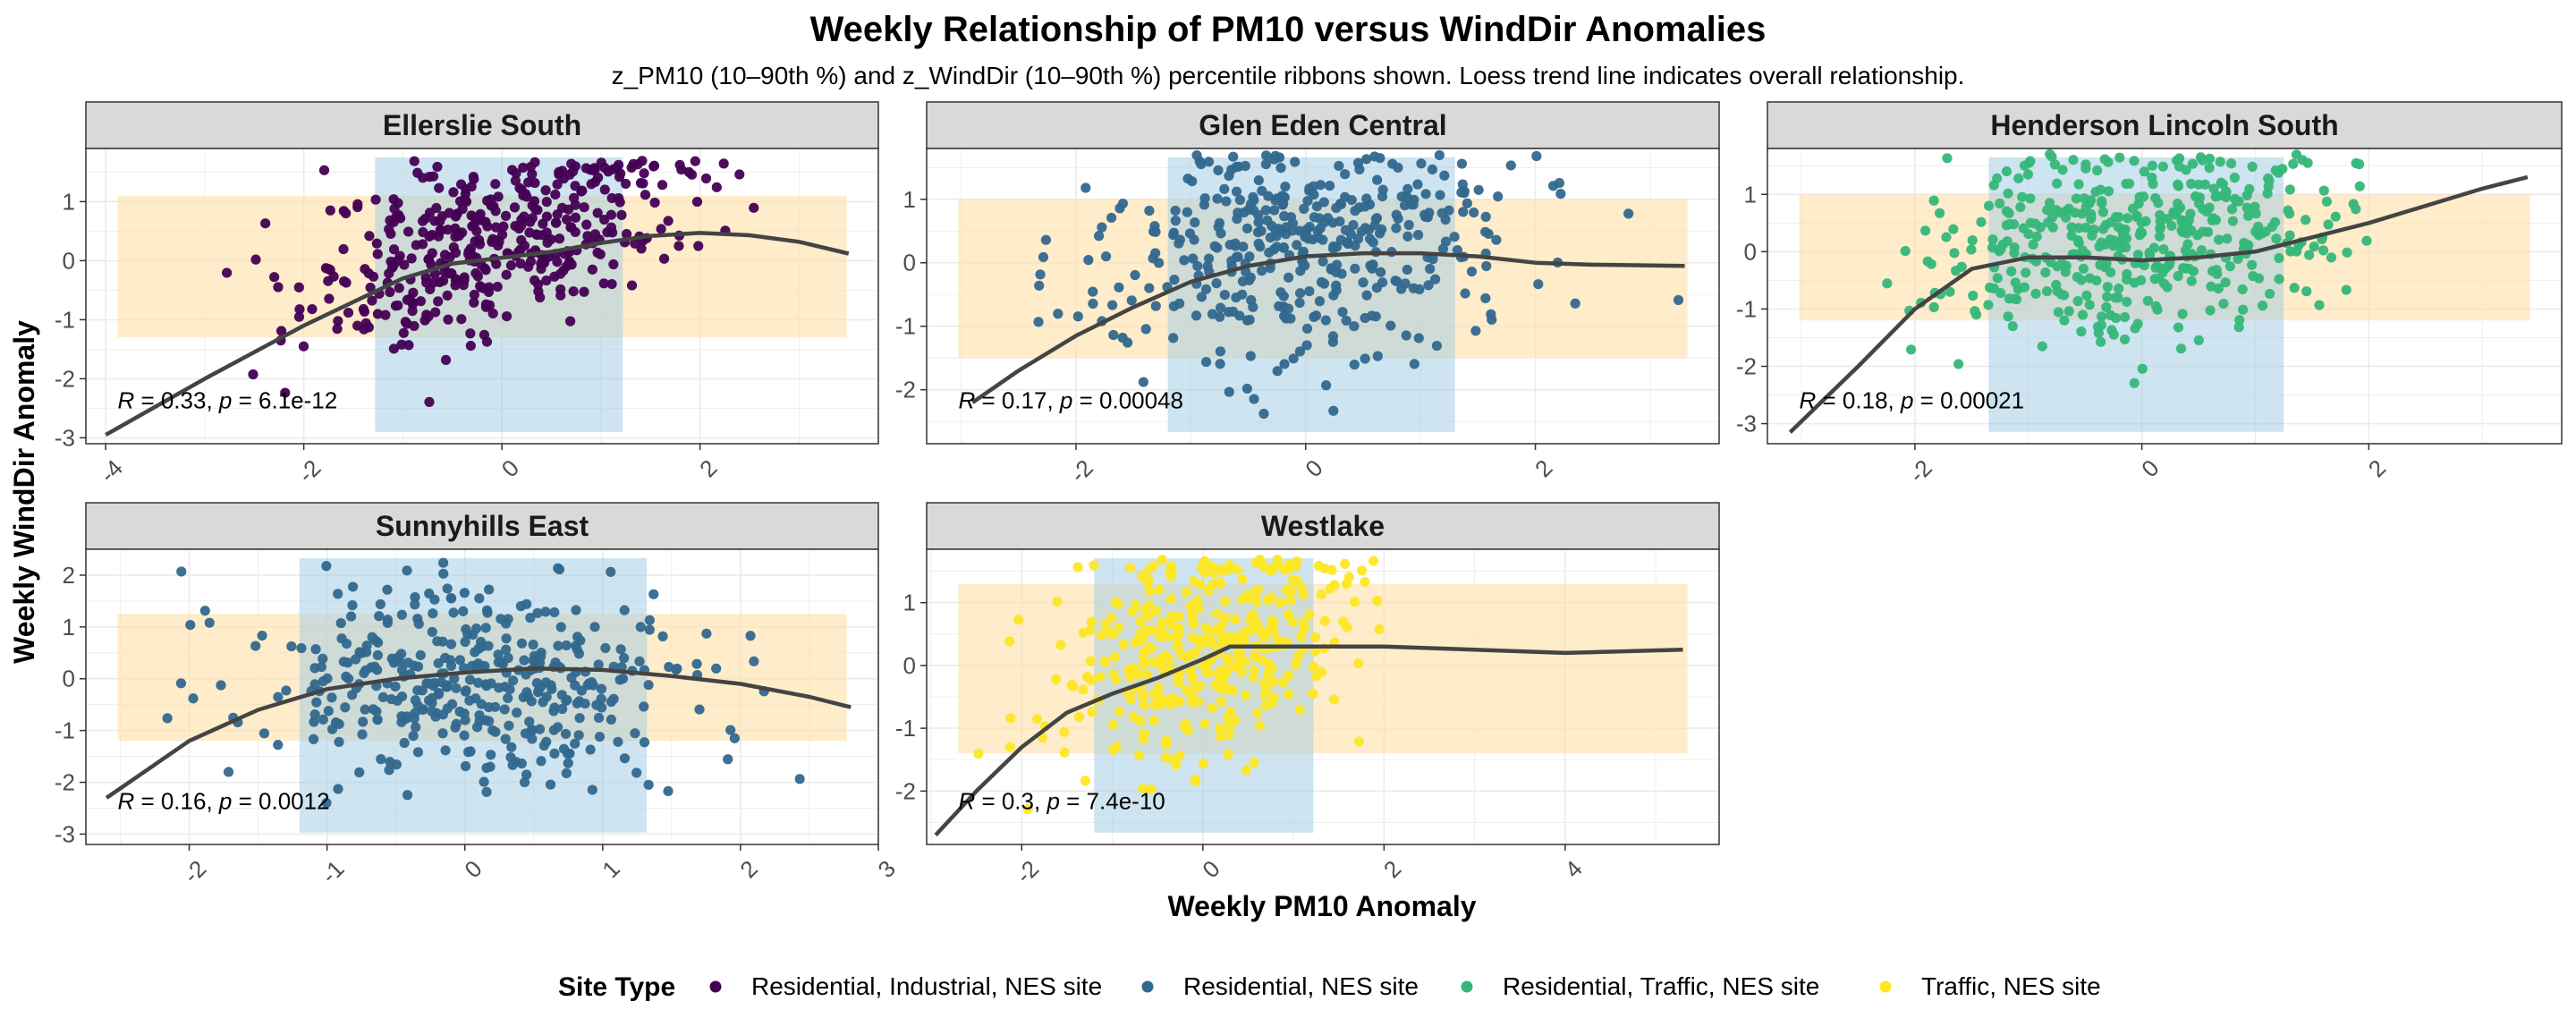  What do you see at coordinates (909, 199) in the screenshot?
I see `y-tick-label: 1` at bounding box center [909, 199].